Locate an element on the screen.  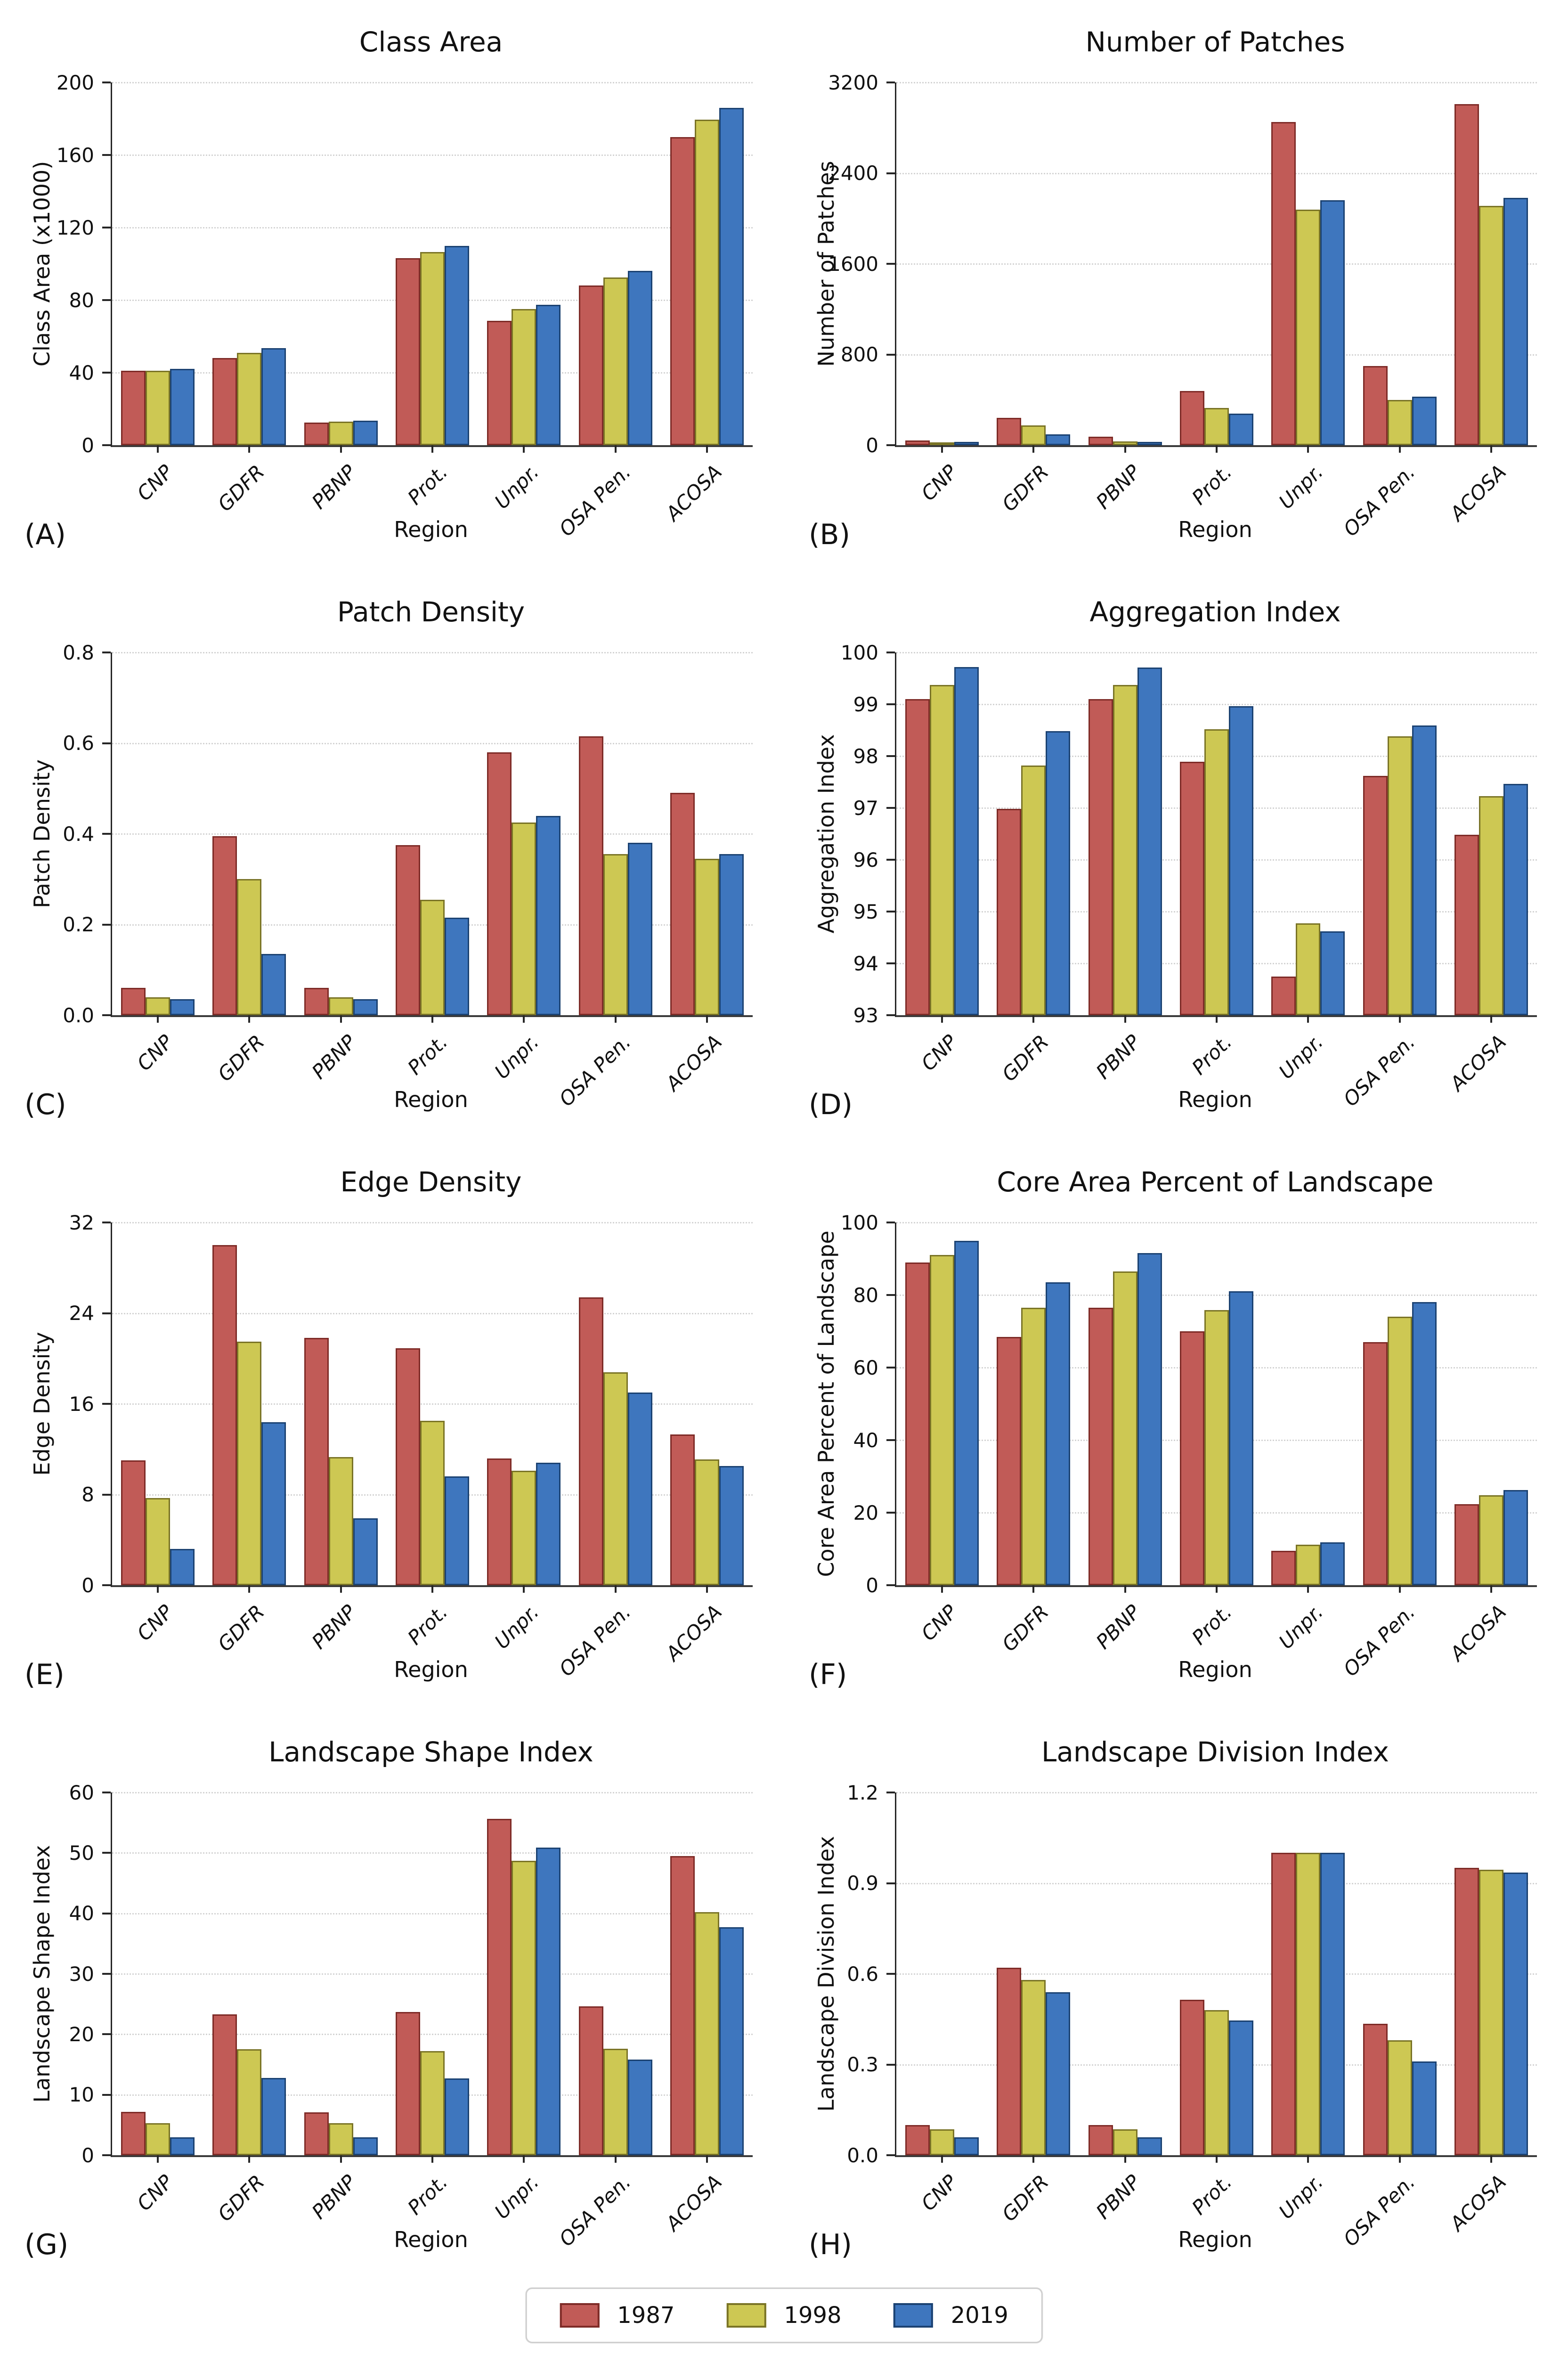
y-tick-label: 0 is located at coordinates (87, 2155).